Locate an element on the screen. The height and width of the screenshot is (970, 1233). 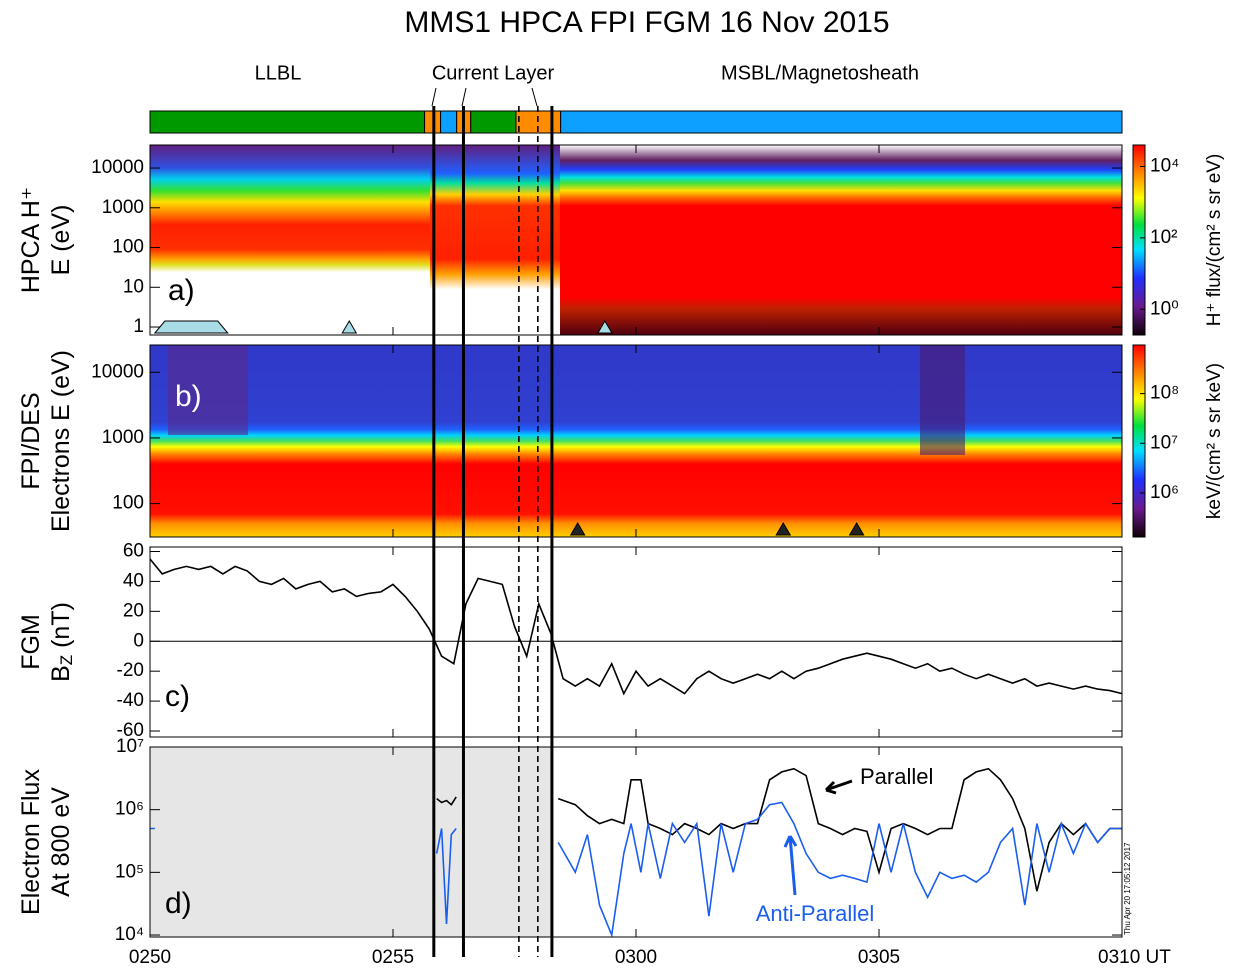
colorbar-tick-label: 10⁸ is located at coordinates (1164, 393).